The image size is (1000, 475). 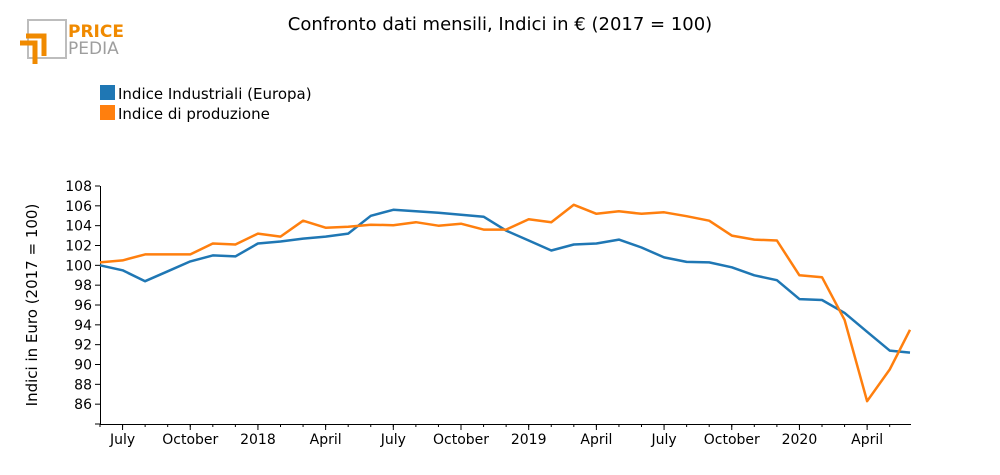 I want to click on y-tick-label: 96, so click(x=83, y=306).